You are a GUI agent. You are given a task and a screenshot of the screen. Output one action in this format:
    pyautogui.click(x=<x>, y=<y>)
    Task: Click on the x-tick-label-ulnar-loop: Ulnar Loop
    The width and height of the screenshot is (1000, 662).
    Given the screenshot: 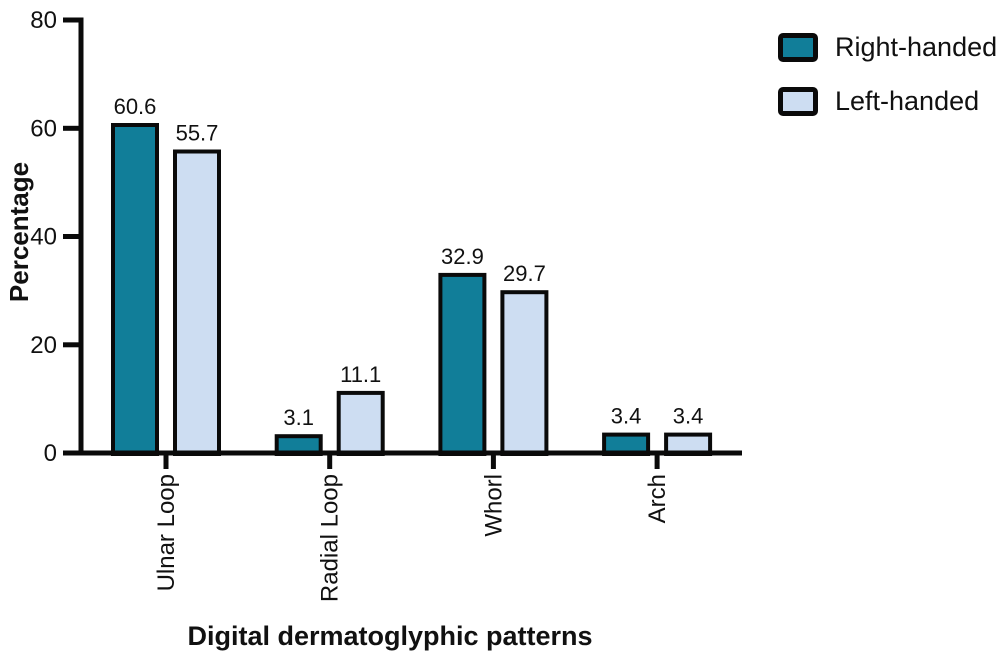 What is the action you would take?
    pyautogui.click(x=166, y=532)
    